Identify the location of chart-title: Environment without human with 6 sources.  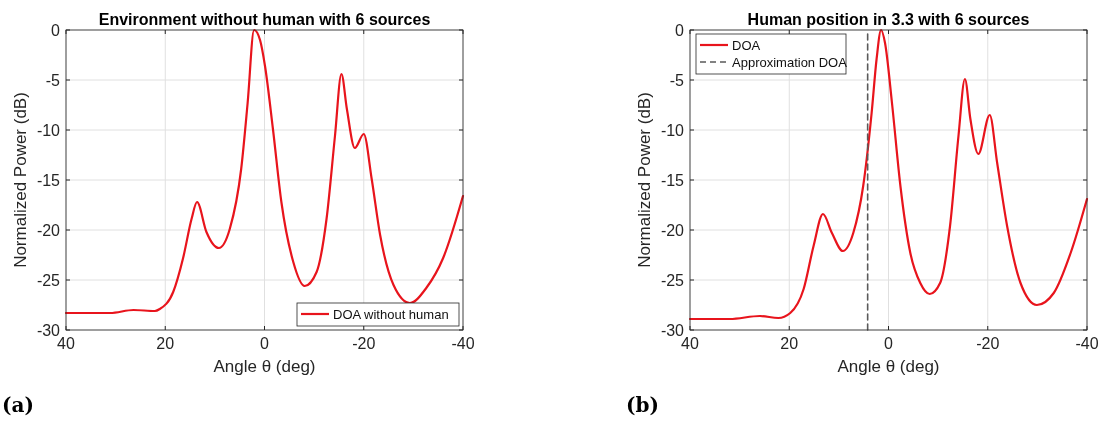
(264, 19).